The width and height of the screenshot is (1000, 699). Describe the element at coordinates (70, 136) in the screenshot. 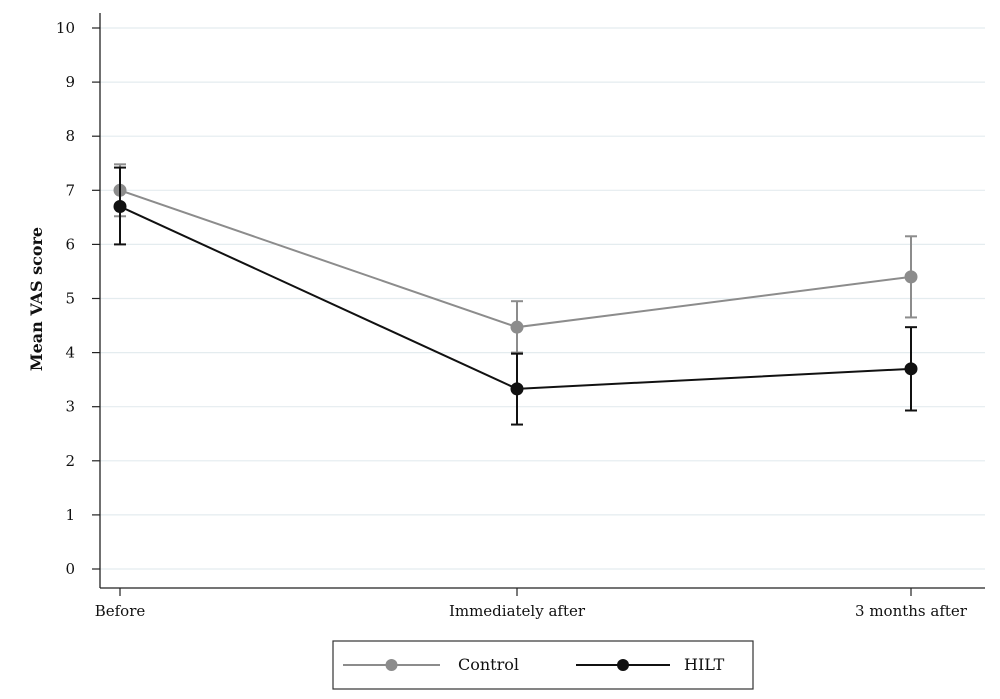

I see `y-tick-label: 8` at that location.